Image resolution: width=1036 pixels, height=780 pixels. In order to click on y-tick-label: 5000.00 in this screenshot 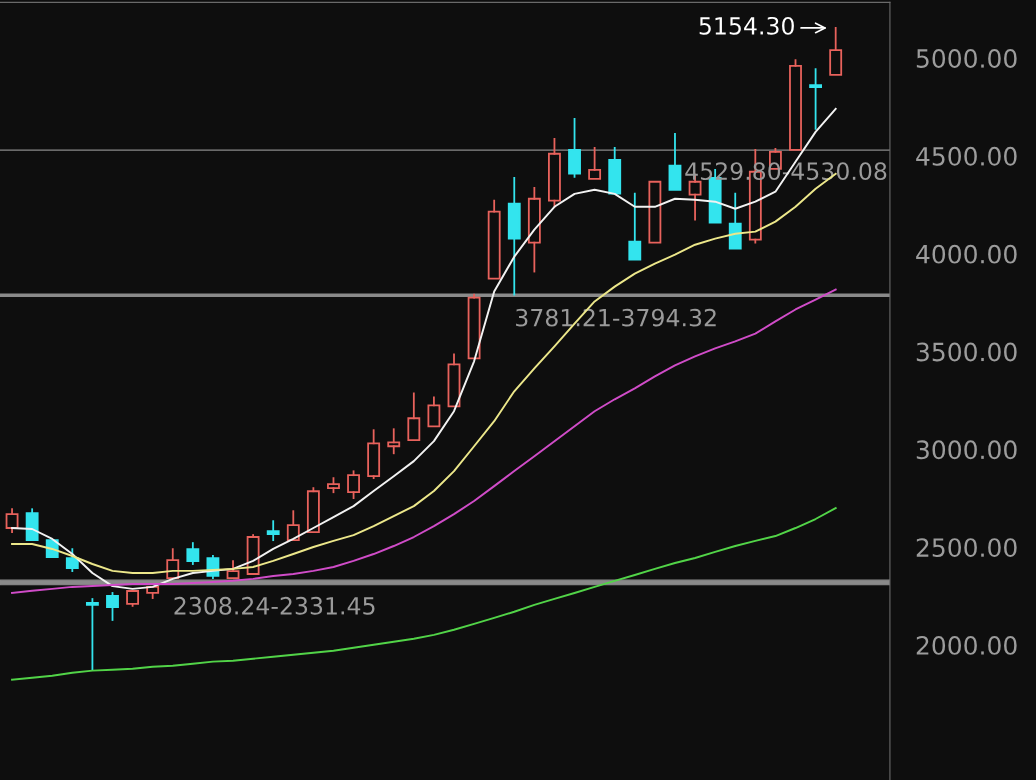, I will do `click(966, 58)`.